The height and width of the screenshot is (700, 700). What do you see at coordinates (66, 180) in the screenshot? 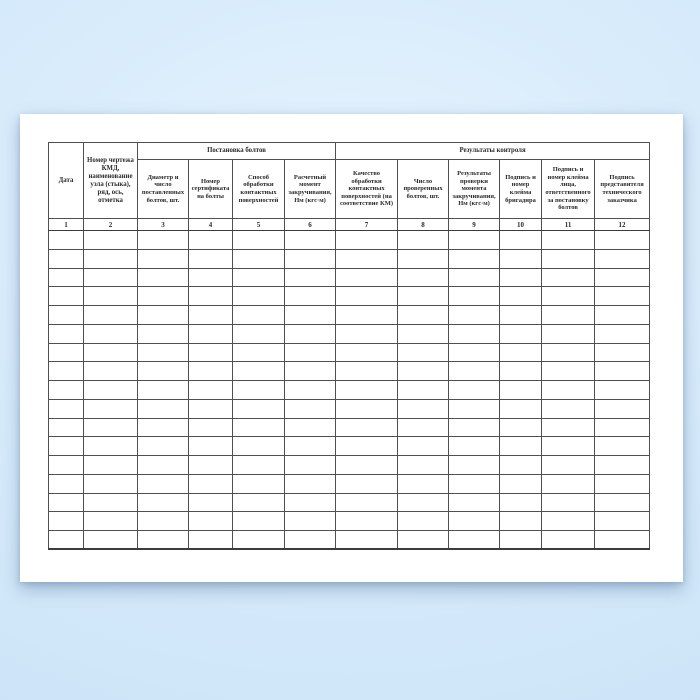
I see `column-header-1: Дата` at bounding box center [66, 180].